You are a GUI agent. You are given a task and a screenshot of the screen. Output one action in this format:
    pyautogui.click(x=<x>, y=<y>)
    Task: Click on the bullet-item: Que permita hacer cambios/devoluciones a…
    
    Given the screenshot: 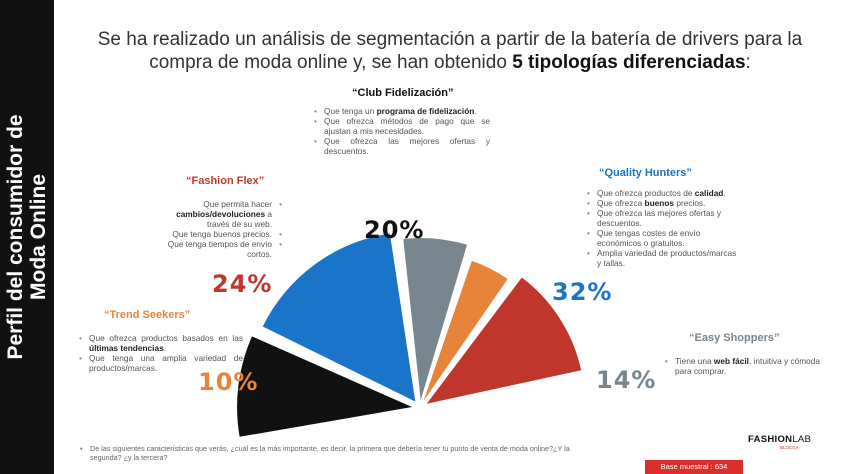 What is the action you would take?
    pyautogui.click(x=218, y=214)
    